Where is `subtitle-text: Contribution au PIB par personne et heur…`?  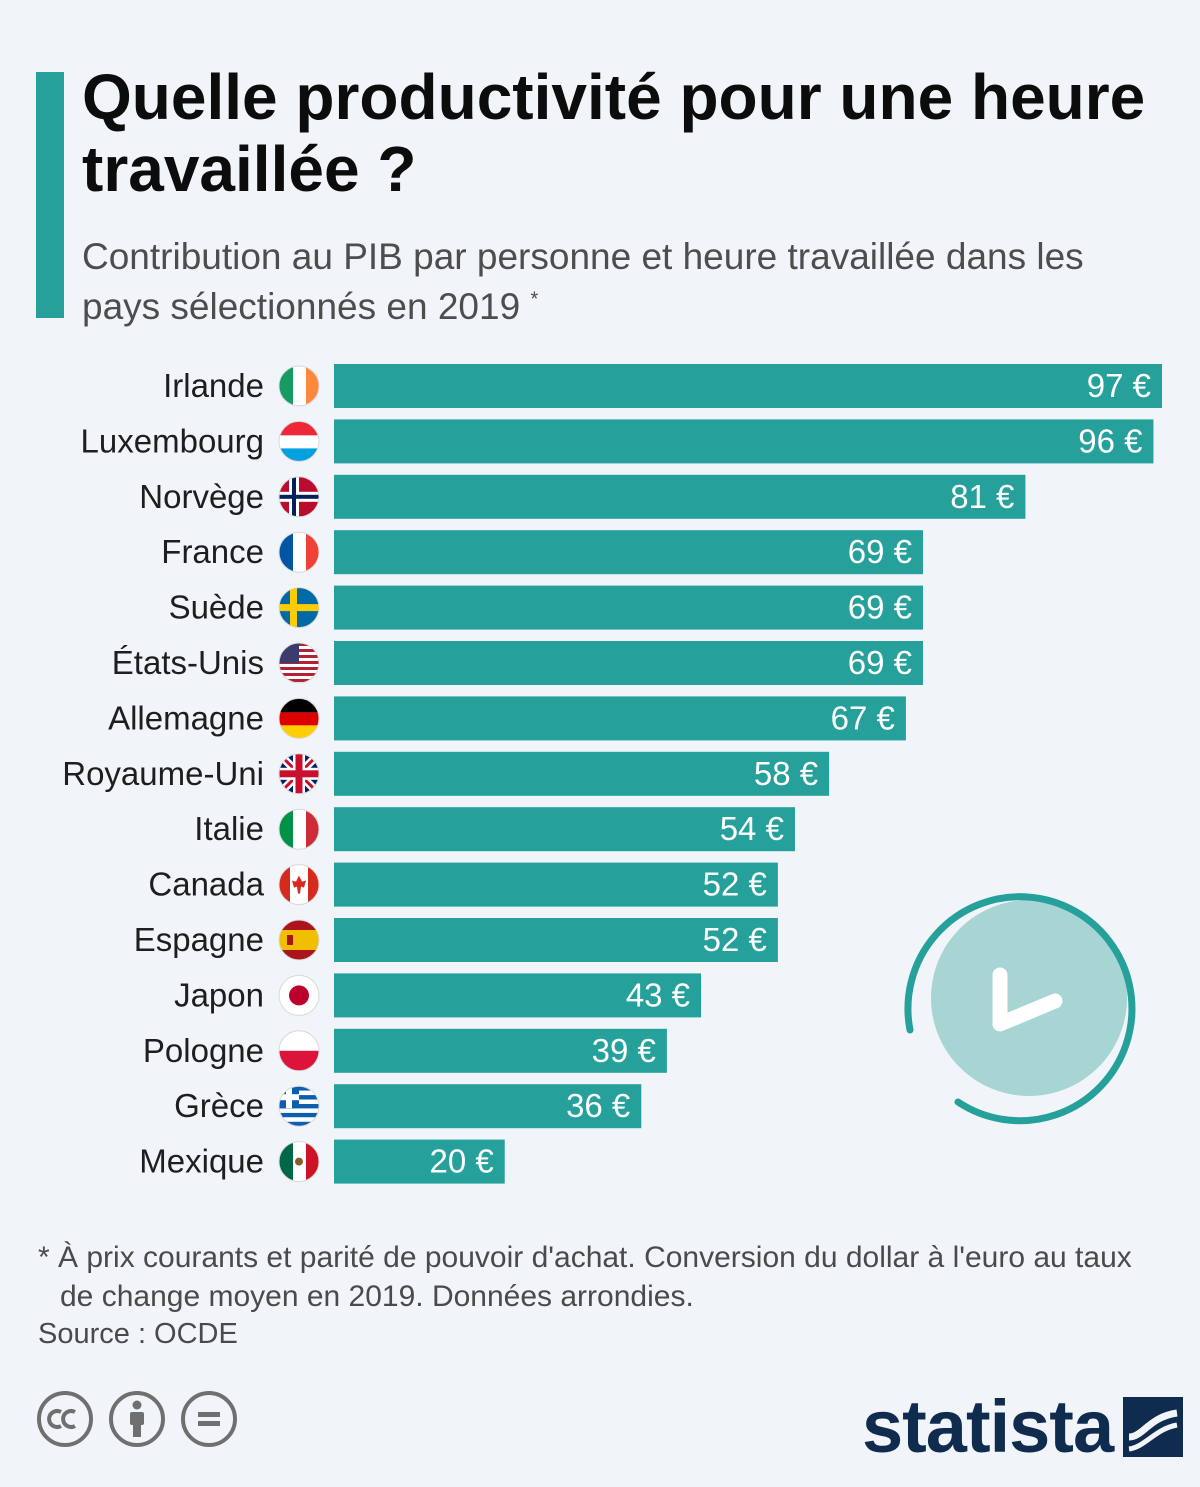 subtitle-text: Contribution au PIB par personne et heur… is located at coordinates (583, 281).